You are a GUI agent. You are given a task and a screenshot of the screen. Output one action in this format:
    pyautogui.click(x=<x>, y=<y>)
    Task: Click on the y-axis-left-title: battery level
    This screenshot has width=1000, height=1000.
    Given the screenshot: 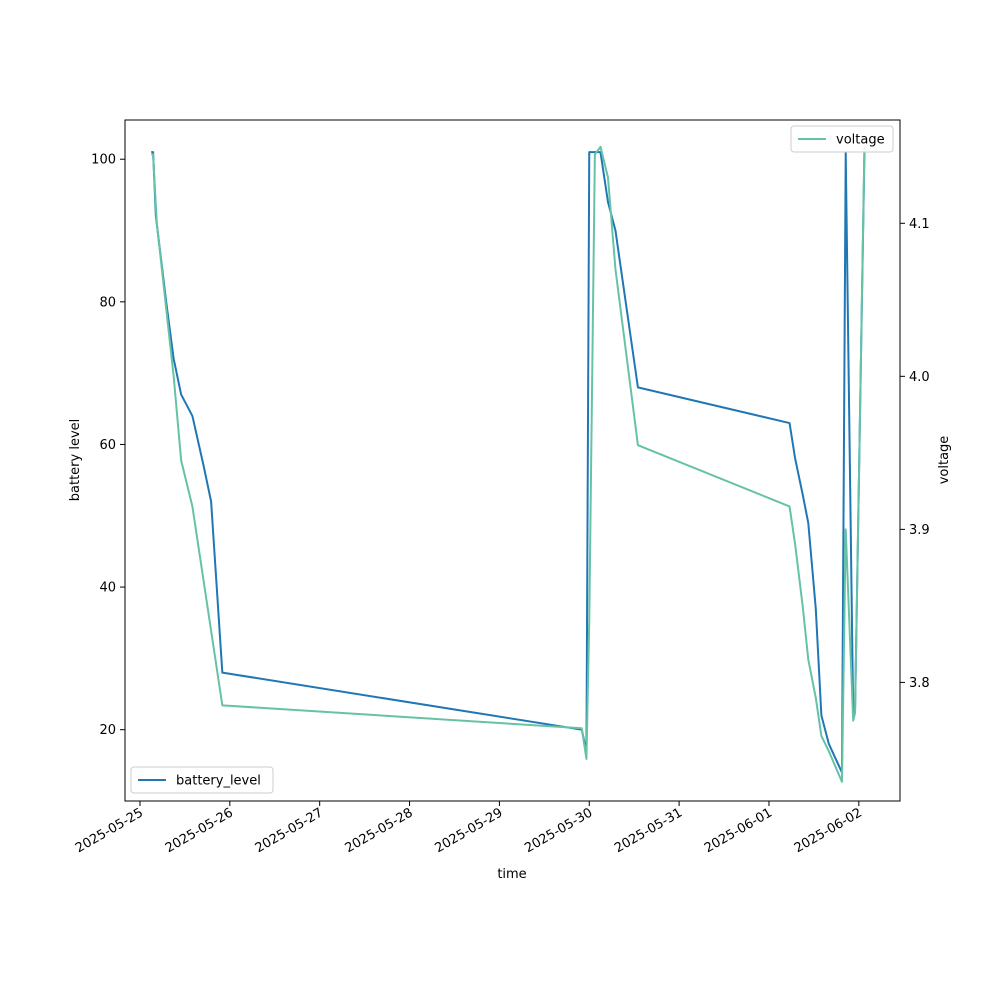 What is the action you would take?
    pyautogui.click(x=75, y=460)
    